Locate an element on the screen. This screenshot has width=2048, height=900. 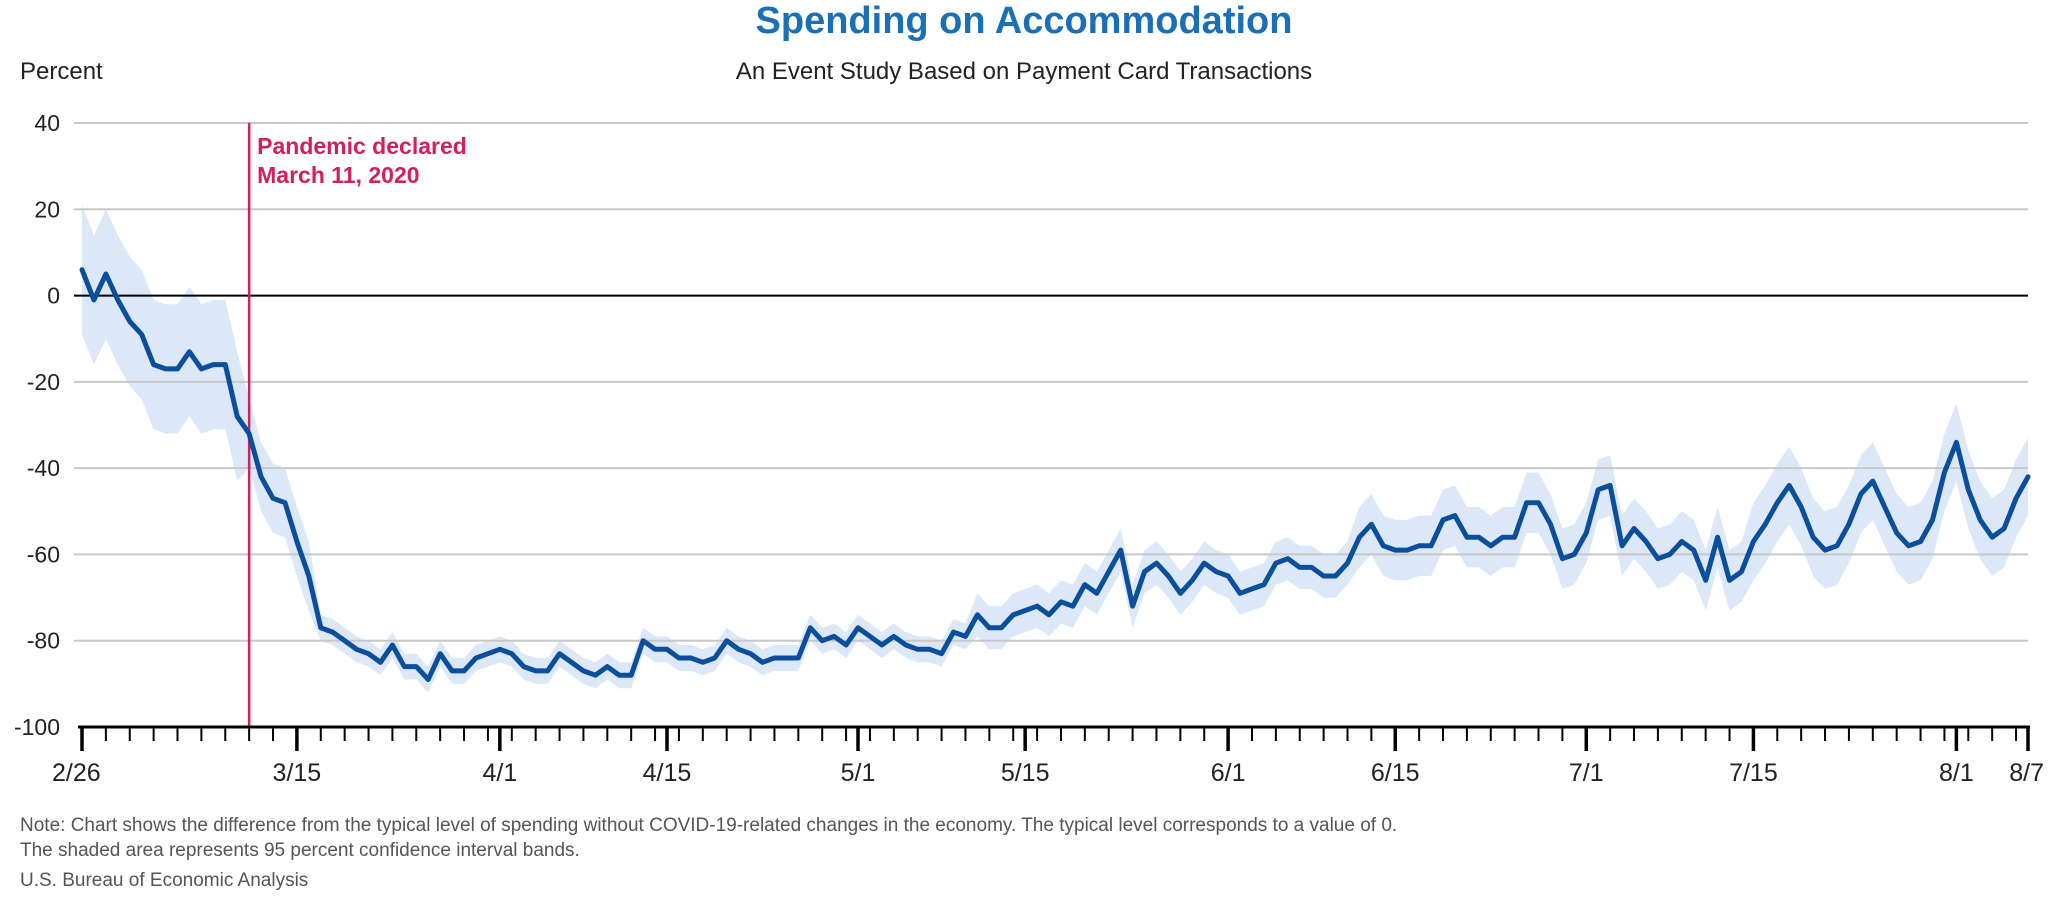
y-tick-label: 0 is located at coordinates (53, 296).